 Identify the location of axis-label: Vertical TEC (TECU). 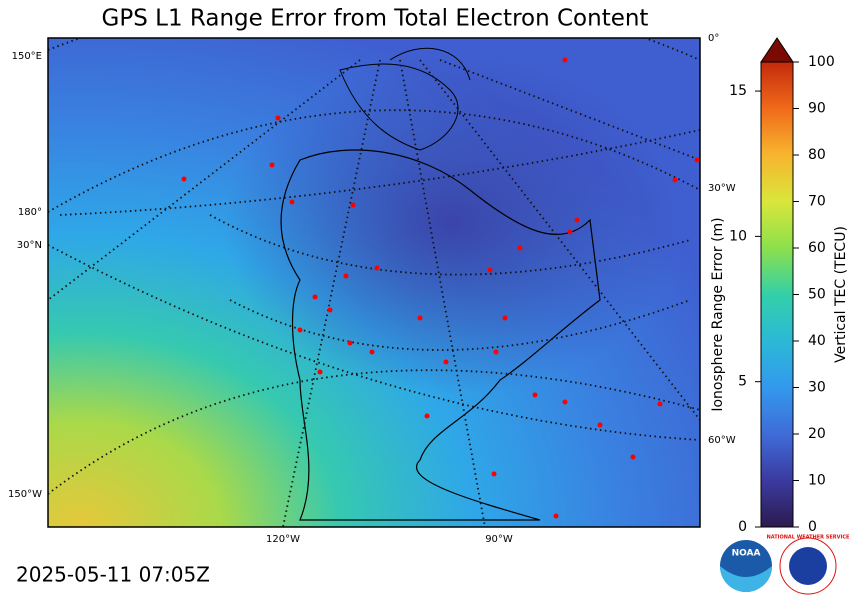
(841, 294).